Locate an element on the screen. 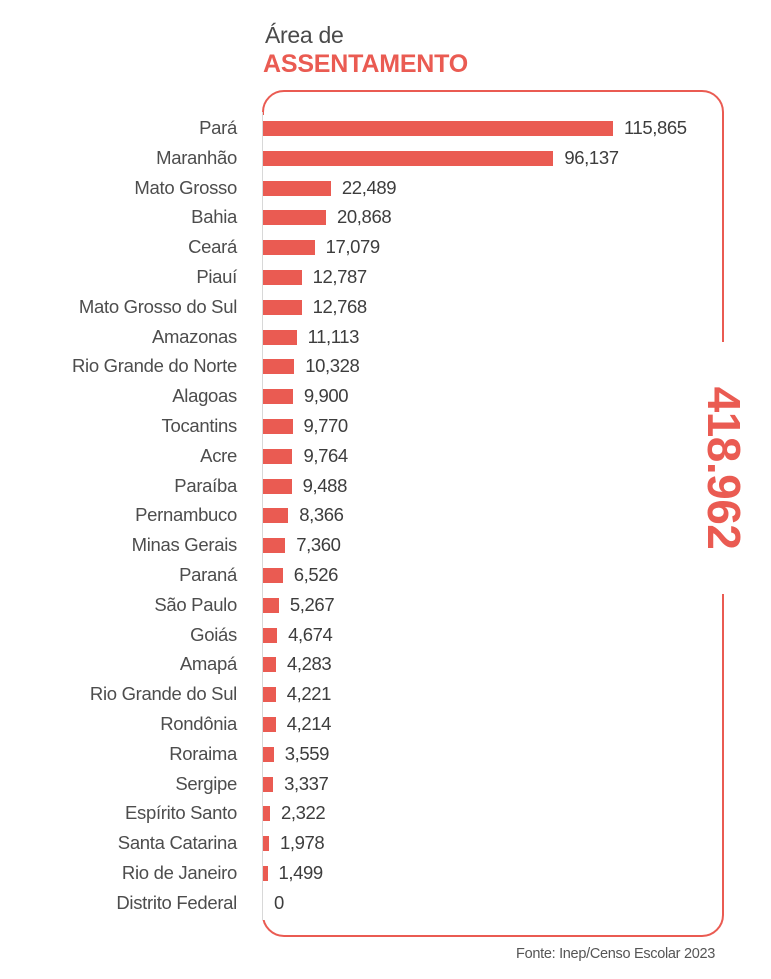 The height and width of the screenshot is (979, 771). chart-title-main: ASSENTAMENTO is located at coordinates (366, 64).